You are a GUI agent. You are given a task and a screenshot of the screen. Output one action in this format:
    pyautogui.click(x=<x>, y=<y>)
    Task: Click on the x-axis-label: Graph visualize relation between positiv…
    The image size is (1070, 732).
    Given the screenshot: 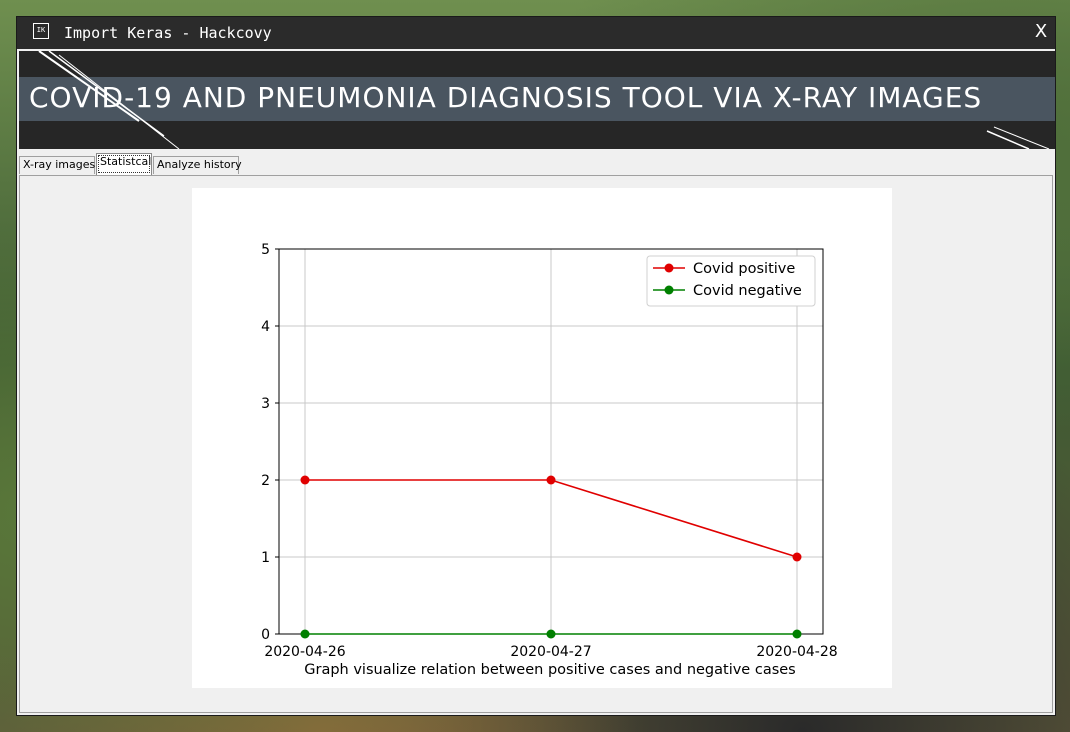 What is the action you would take?
    pyautogui.click(x=549, y=670)
    